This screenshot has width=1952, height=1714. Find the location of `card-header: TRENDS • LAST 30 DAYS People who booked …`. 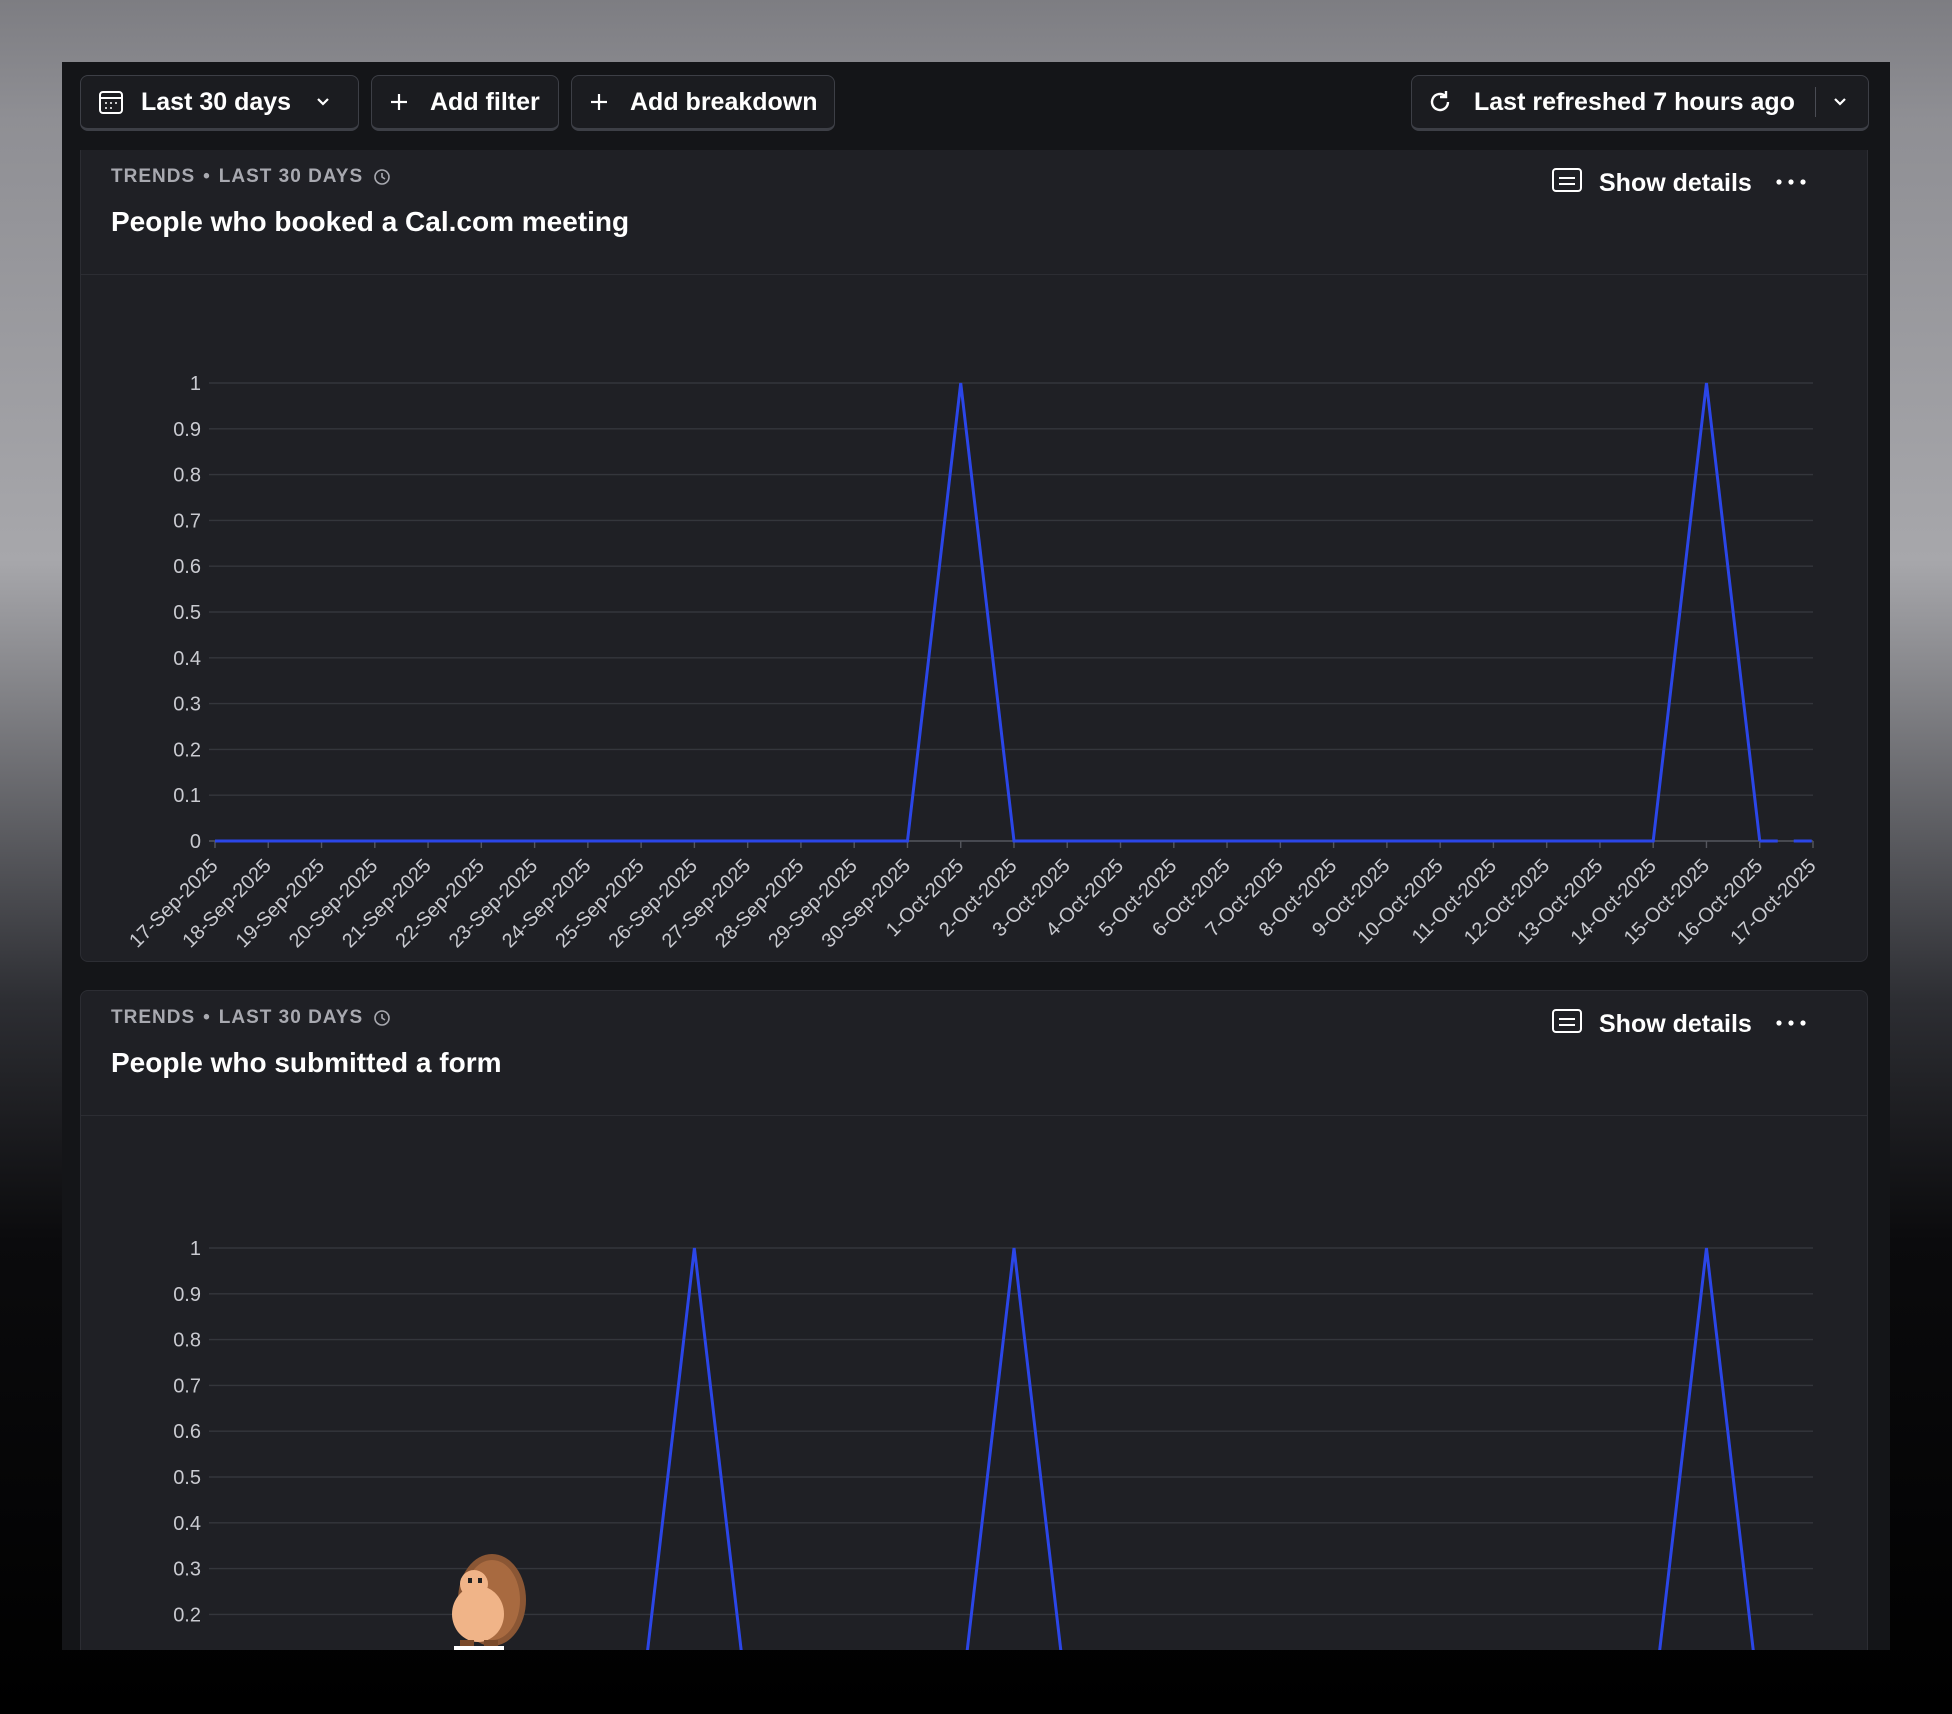

card-header: TRENDS • LAST 30 DAYS People who booked … is located at coordinates (974, 212).